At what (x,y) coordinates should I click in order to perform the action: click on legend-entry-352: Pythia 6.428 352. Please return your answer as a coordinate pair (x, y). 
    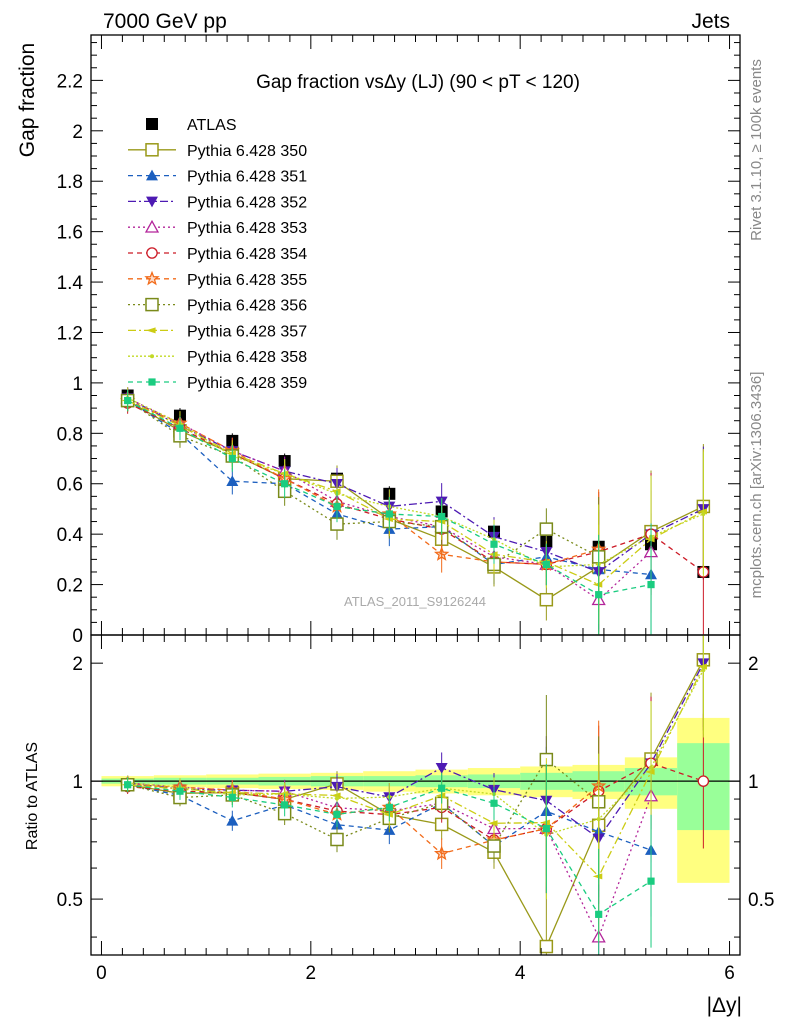
    Looking at the image, I should click on (217, 202).